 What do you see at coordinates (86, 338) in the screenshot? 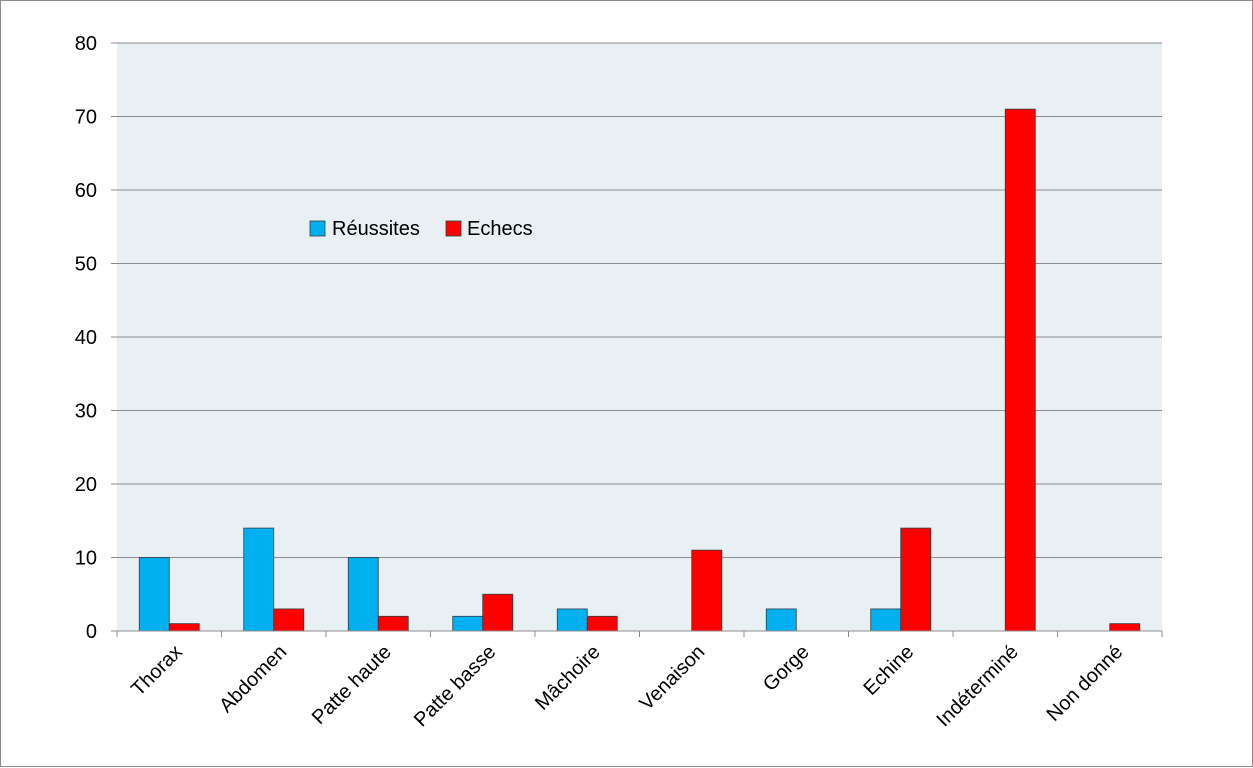
I see `y-tick-label: 40` at bounding box center [86, 338].